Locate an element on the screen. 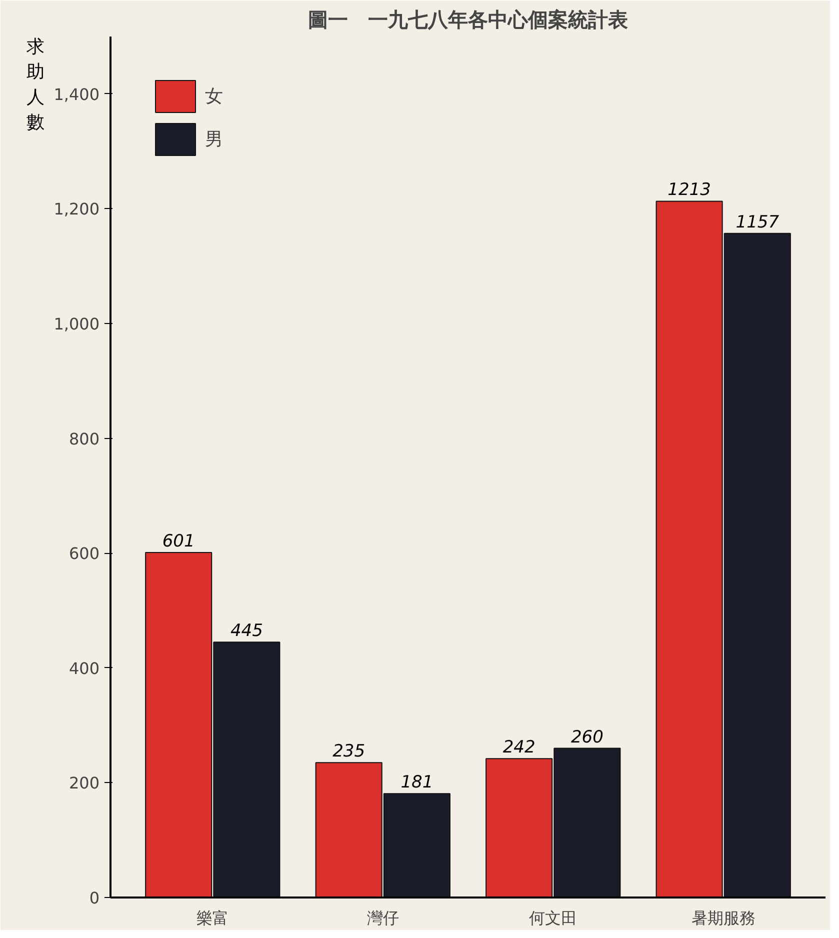  y-tick-label: 400 is located at coordinates (84, 668).